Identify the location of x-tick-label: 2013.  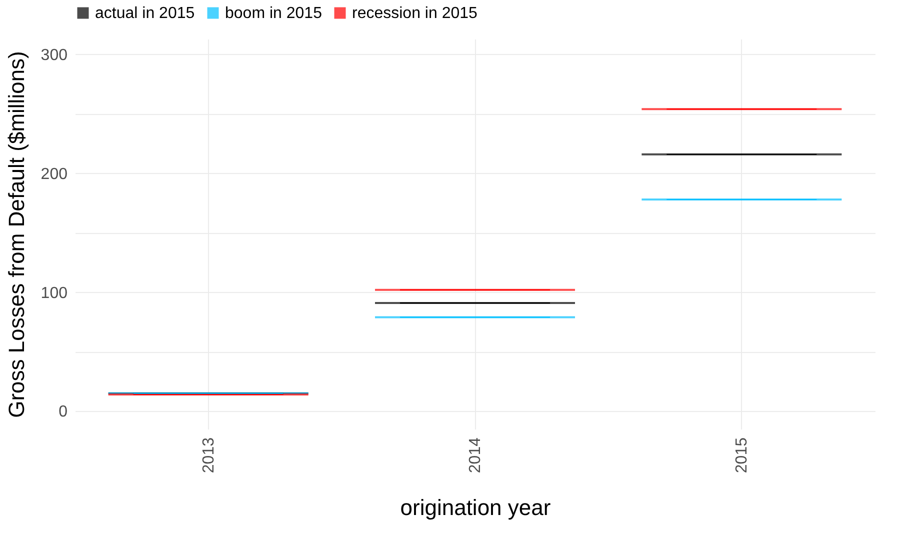
(209, 455).